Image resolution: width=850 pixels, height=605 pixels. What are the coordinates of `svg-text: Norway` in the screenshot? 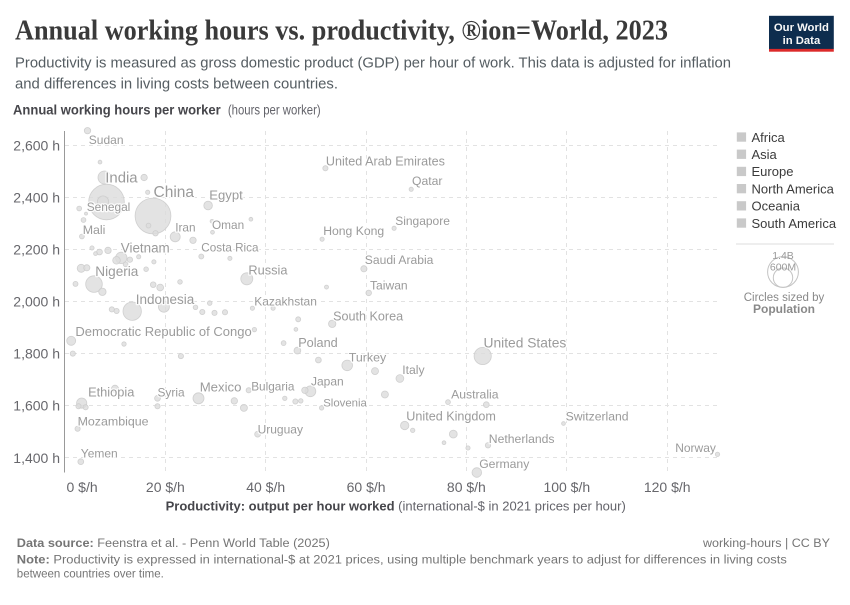 It's located at (695, 448).